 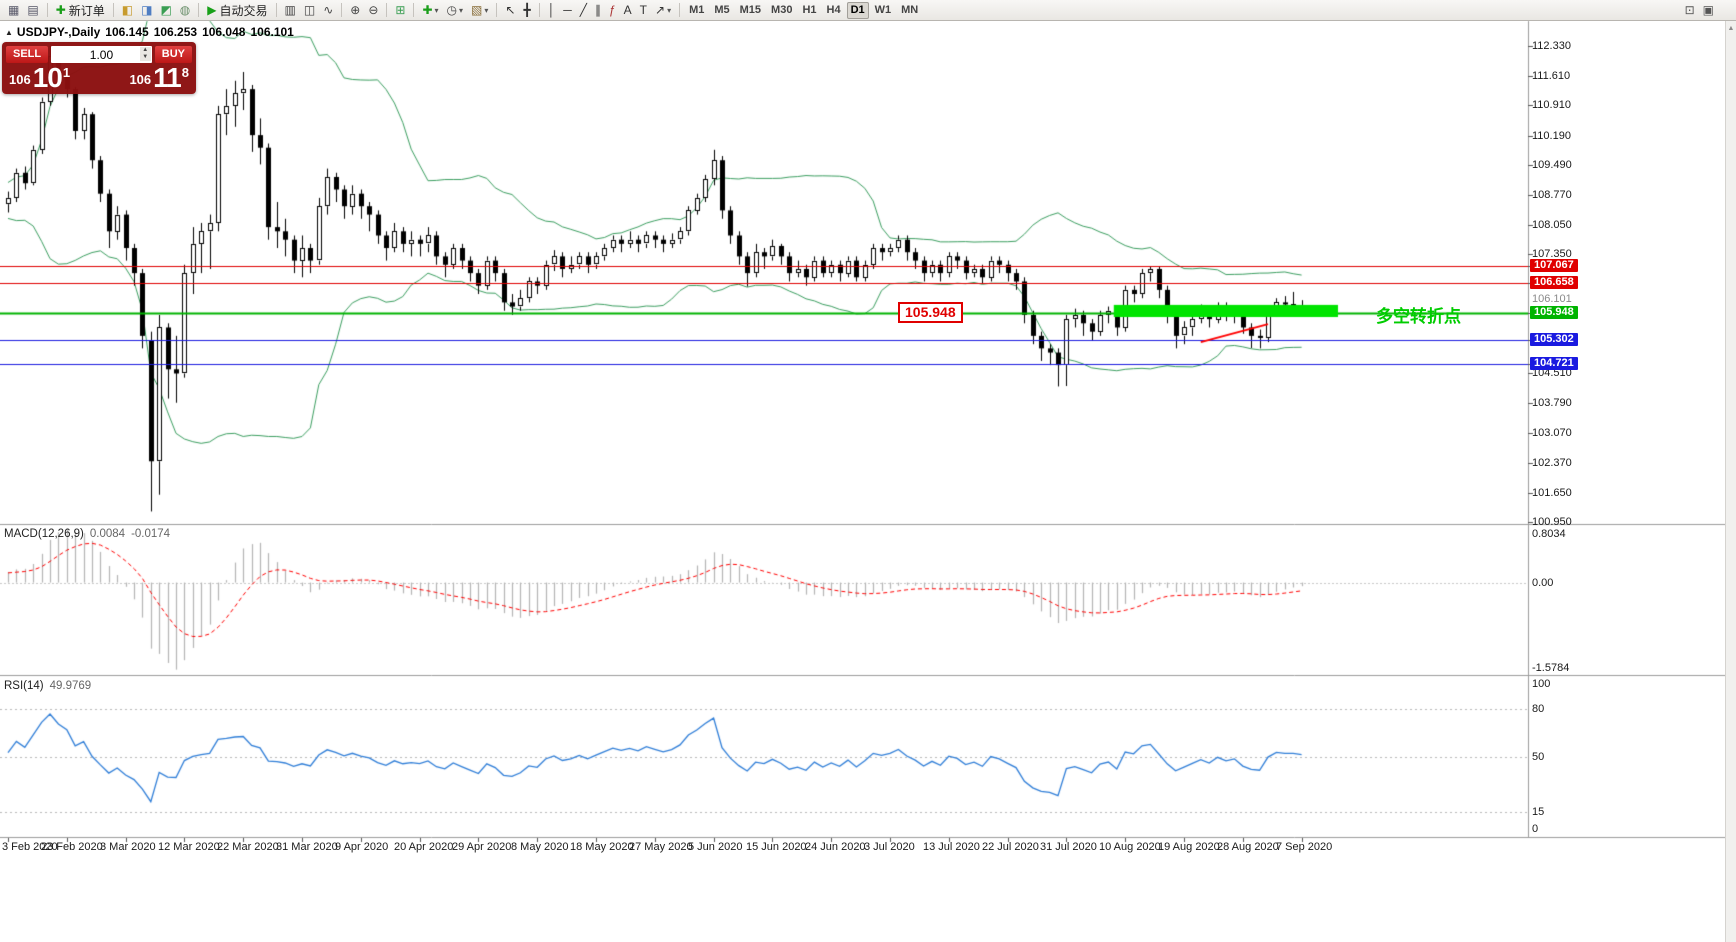 What do you see at coordinates (362, 847) in the screenshot?
I see `date-axis-label: 9 Apr 2020` at bounding box center [362, 847].